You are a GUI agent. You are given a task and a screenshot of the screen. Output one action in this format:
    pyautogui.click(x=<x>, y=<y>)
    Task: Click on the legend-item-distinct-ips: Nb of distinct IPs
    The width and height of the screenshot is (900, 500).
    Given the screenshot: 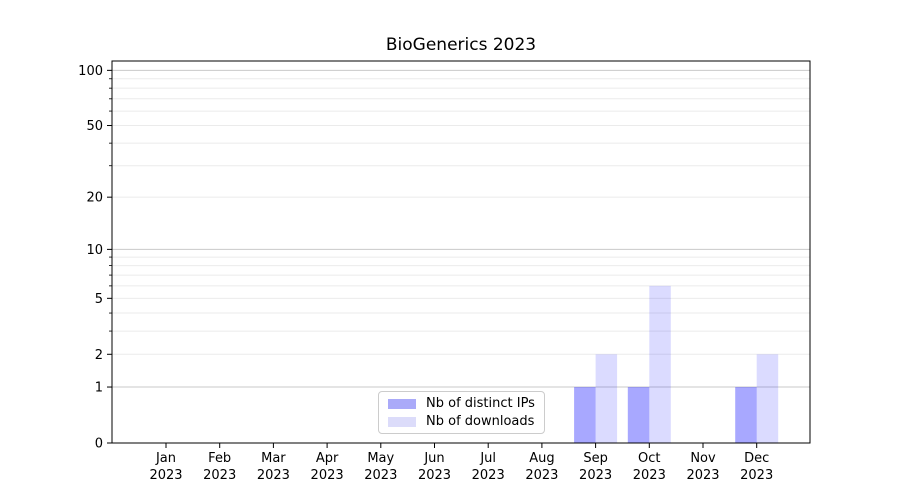 What is the action you would take?
    pyautogui.click(x=461, y=403)
    